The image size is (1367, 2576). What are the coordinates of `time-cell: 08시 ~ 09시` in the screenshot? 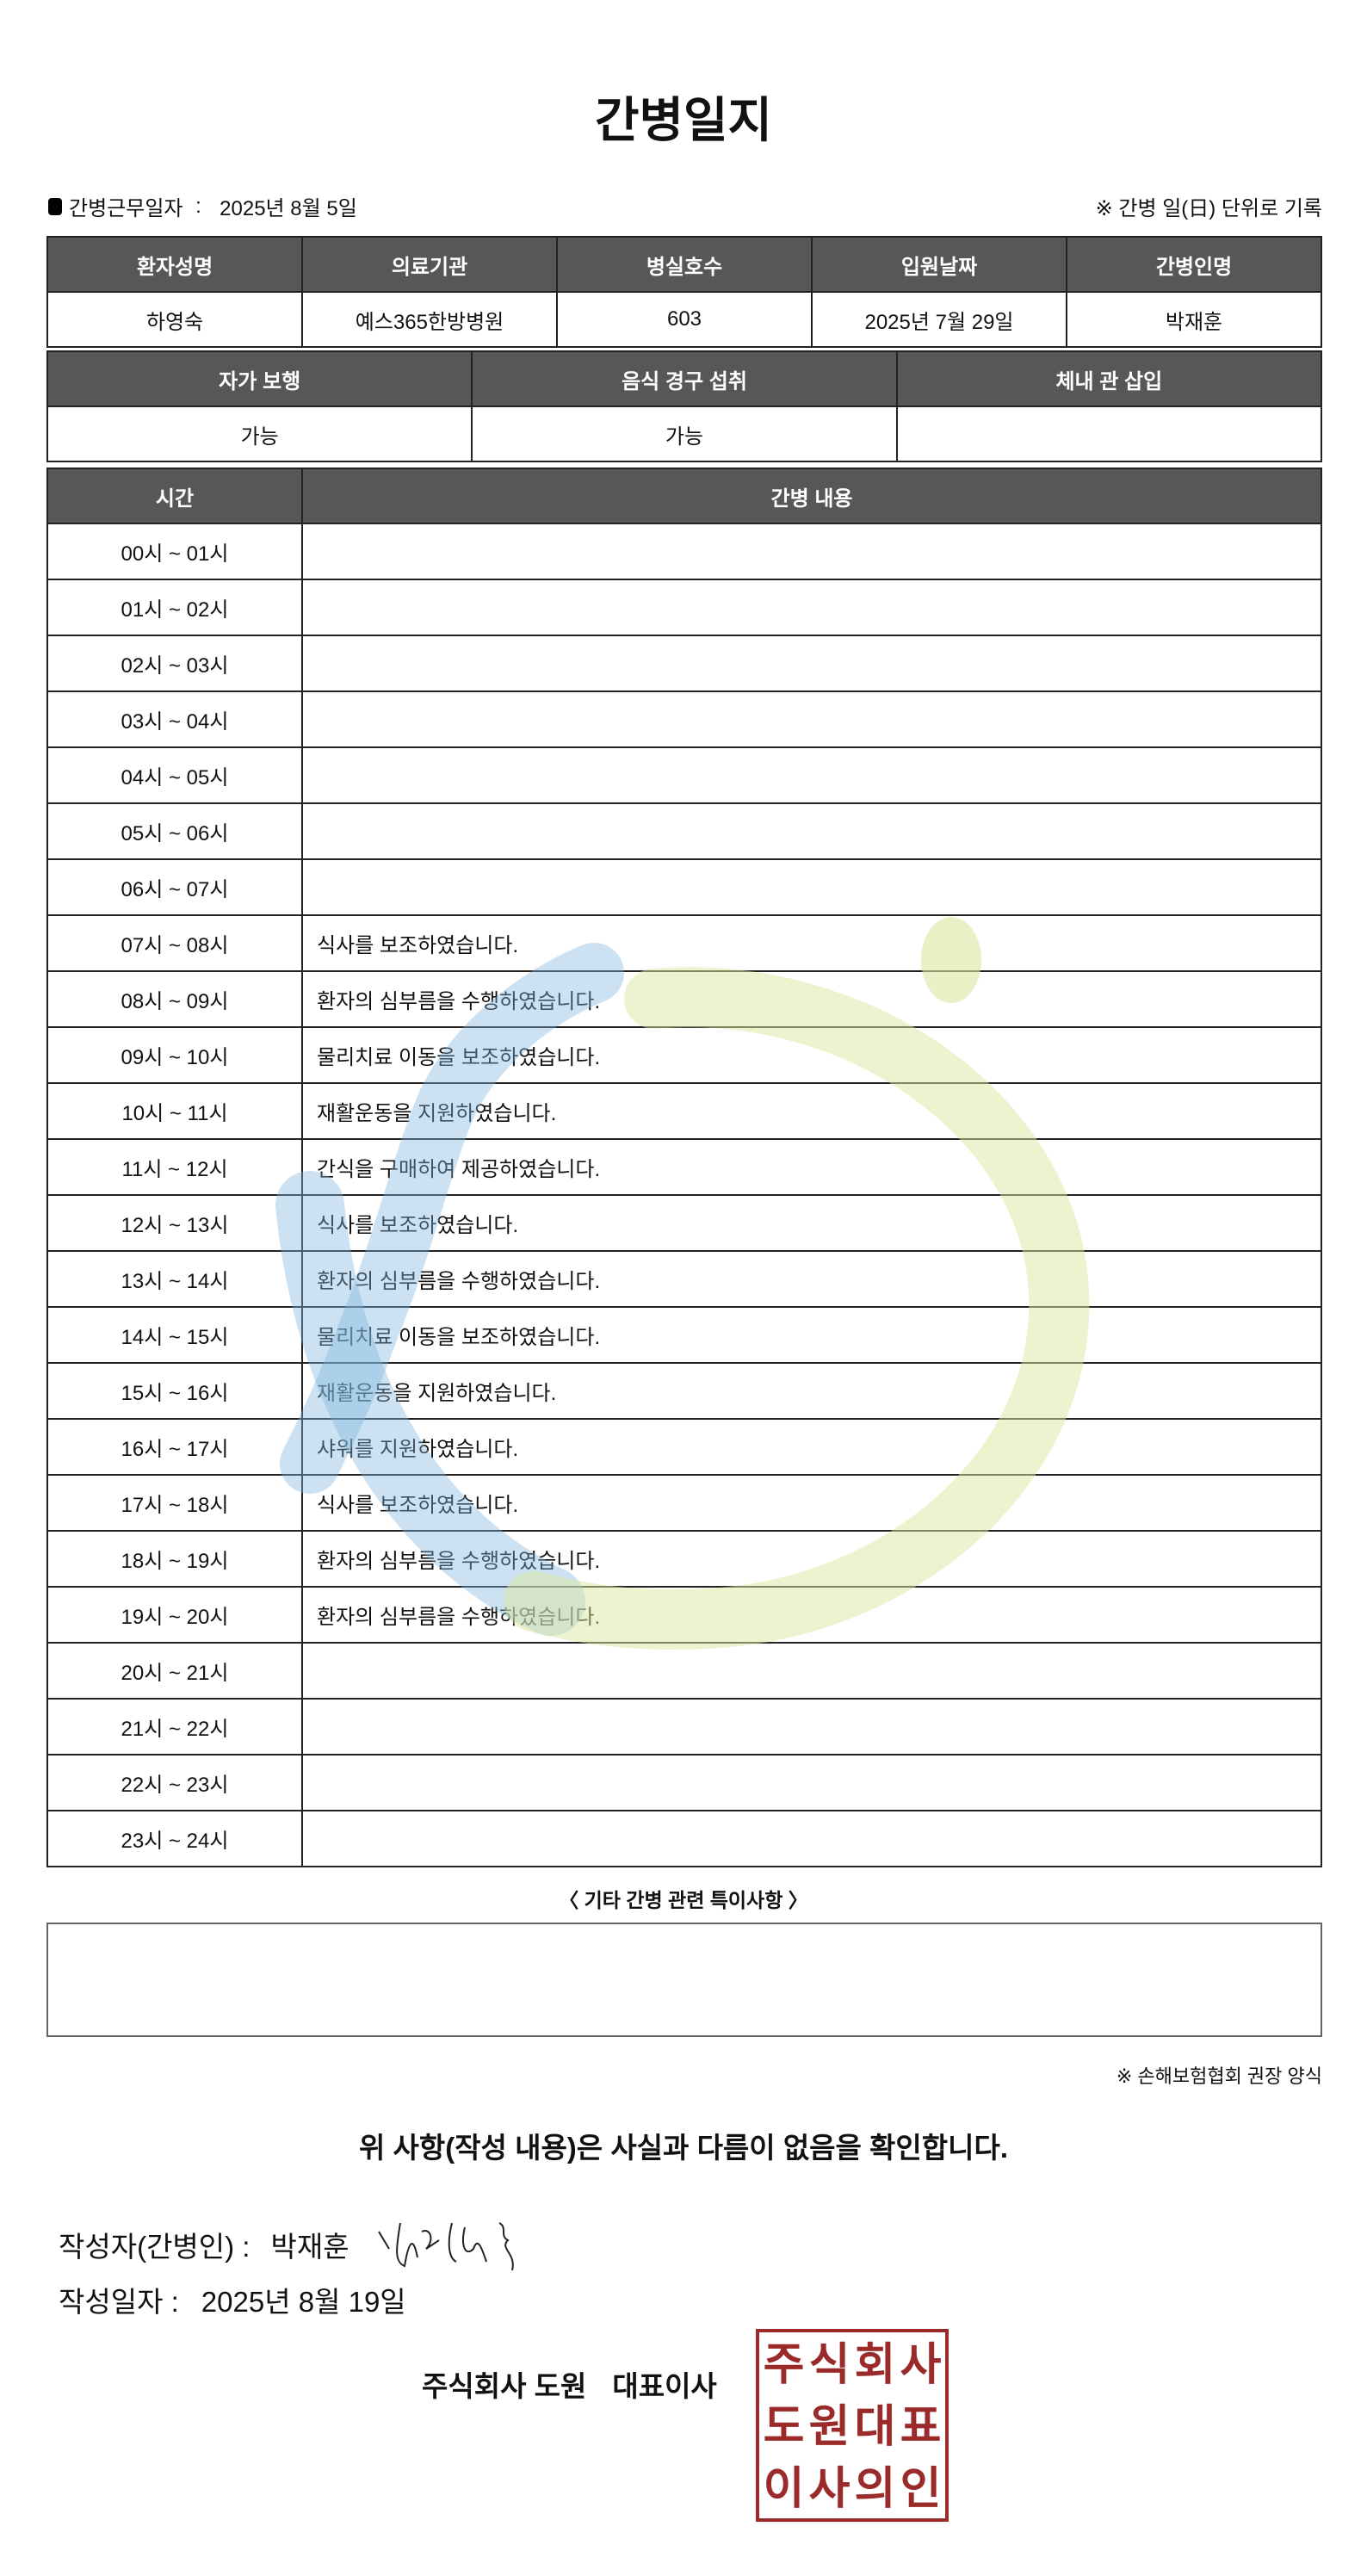 It's located at (174, 999).